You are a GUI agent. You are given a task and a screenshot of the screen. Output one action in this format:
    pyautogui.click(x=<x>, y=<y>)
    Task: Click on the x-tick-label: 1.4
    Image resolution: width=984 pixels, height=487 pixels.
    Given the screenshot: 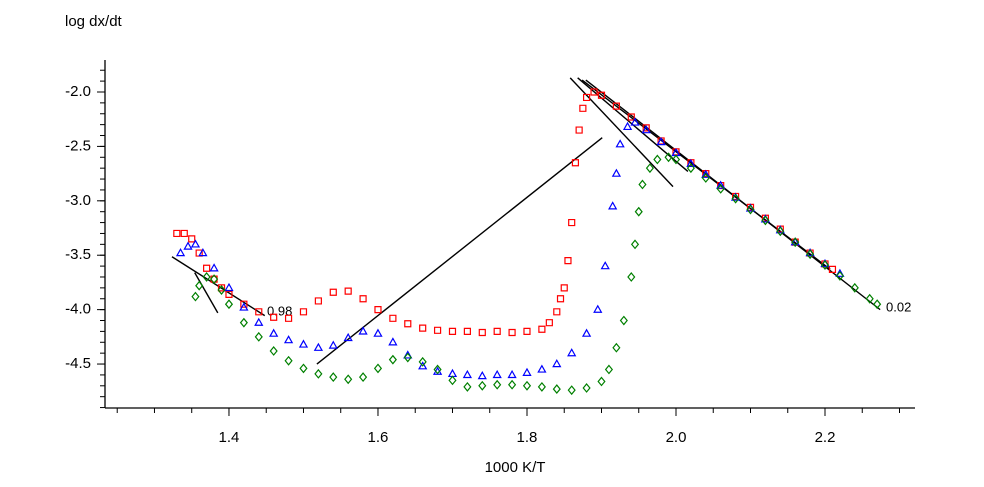 What is the action you would take?
    pyautogui.click(x=229, y=437)
    